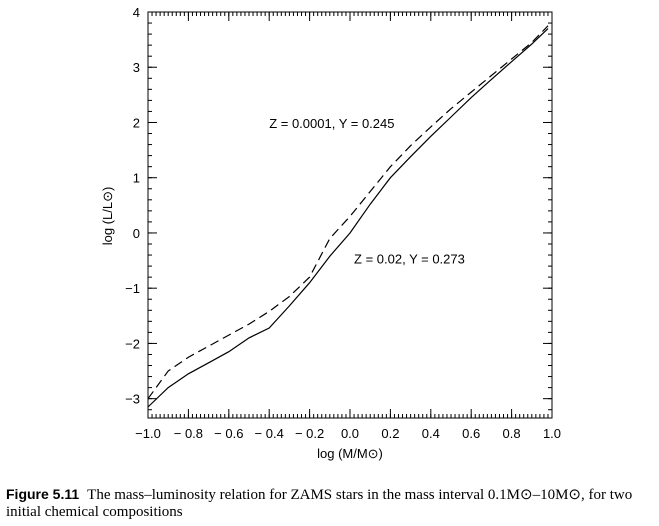 Image resolution: width=659 pixels, height=526 pixels. What do you see at coordinates (390, 433) in the screenshot?
I see `x-tick-label: 0.2` at bounding box center [390, 433].